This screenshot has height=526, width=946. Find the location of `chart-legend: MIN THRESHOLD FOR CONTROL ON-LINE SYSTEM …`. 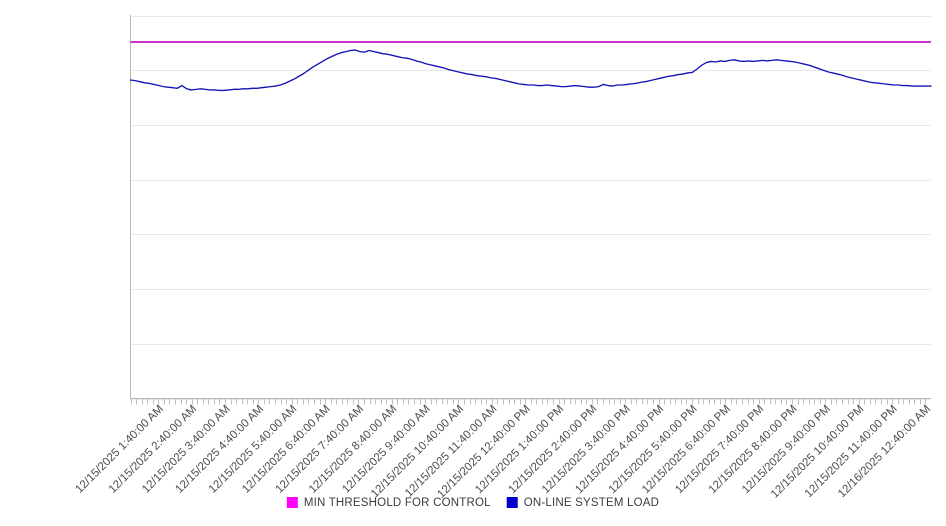

chart-legend: MIN THRESHOLD FOR CONTROL ON-LINE SYSTEM … is located at coordinates (472, 503).